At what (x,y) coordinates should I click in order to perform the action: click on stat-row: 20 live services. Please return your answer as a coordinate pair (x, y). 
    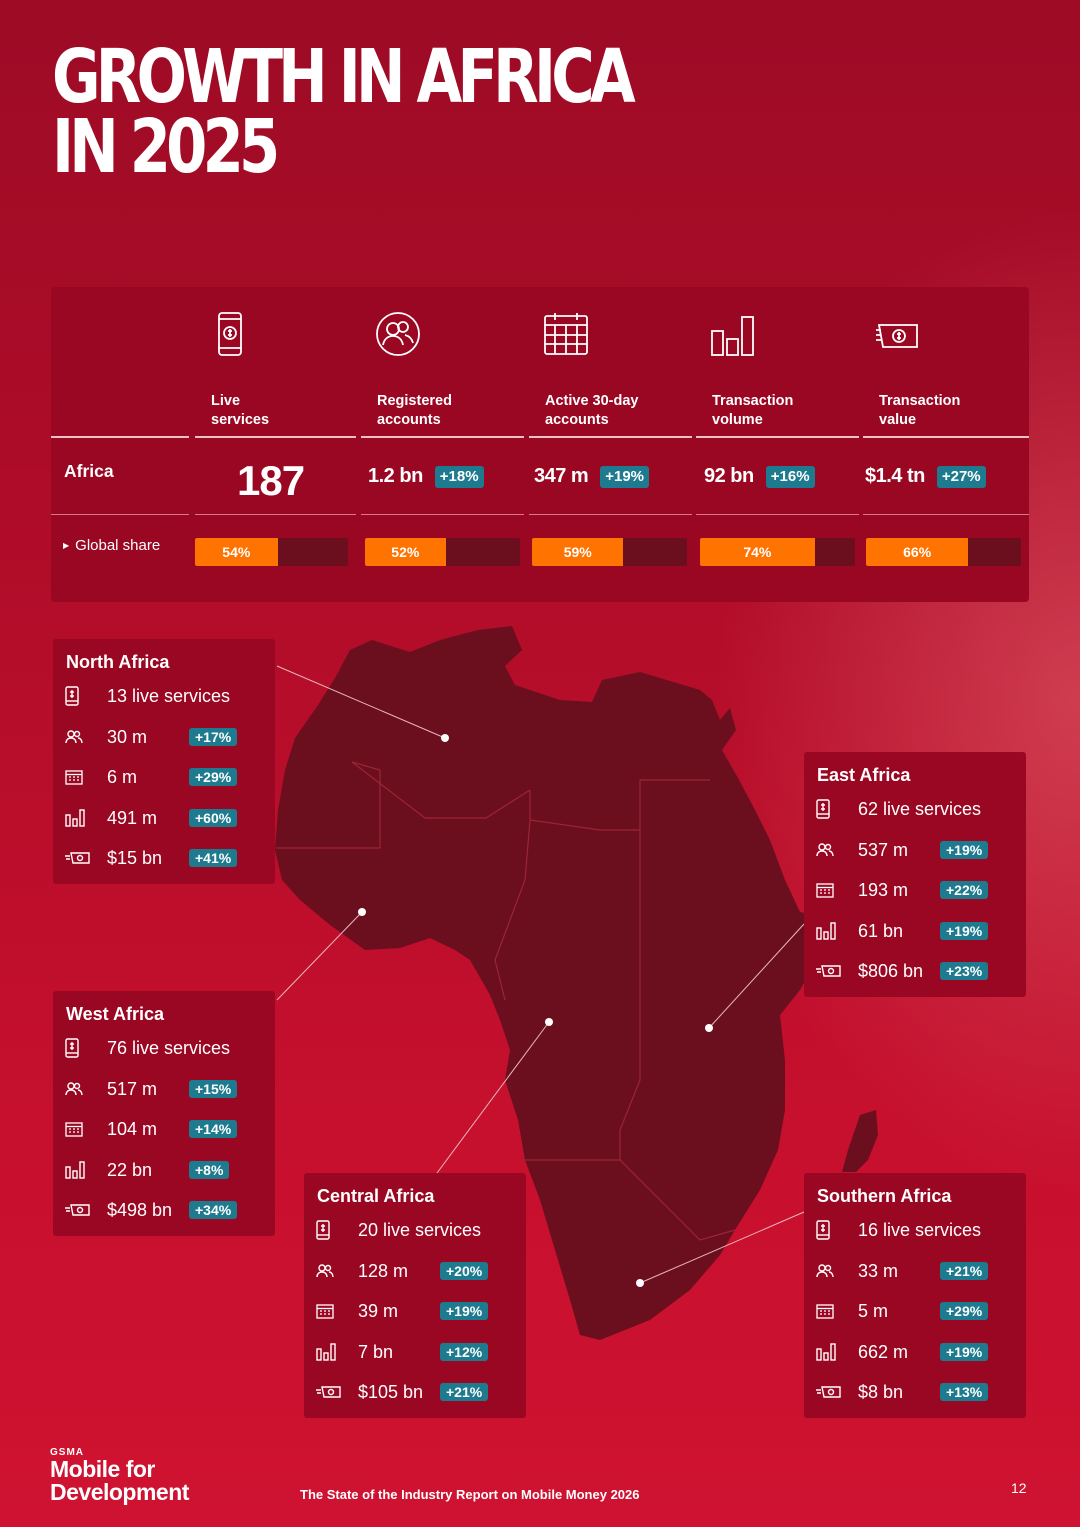
    Looking at the image, I should click on (399, 1230).